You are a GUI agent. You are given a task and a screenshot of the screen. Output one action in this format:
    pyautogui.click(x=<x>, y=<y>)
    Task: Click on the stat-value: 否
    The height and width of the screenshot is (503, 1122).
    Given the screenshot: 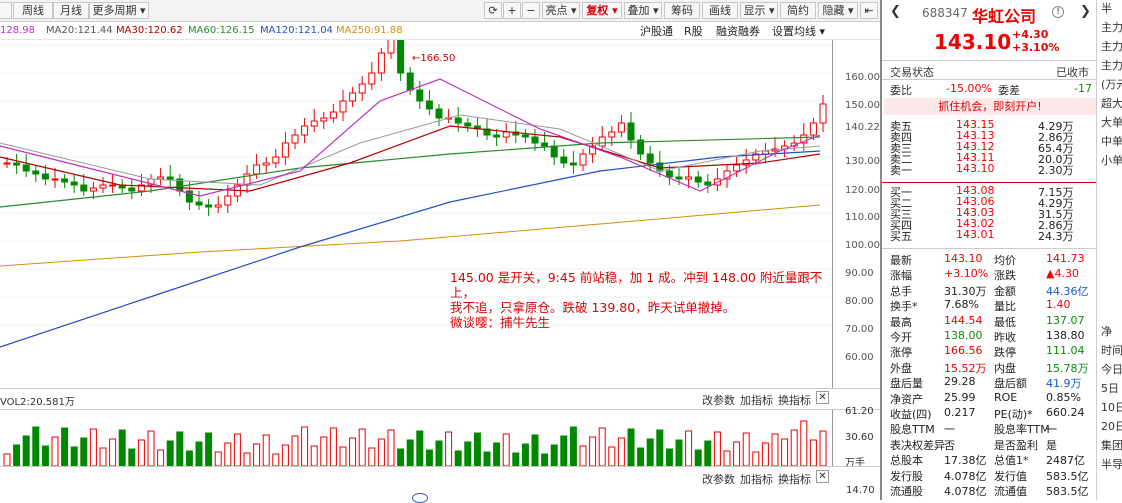 What is the action you would take?
    pyautogui.click(x=949, y=445)
    